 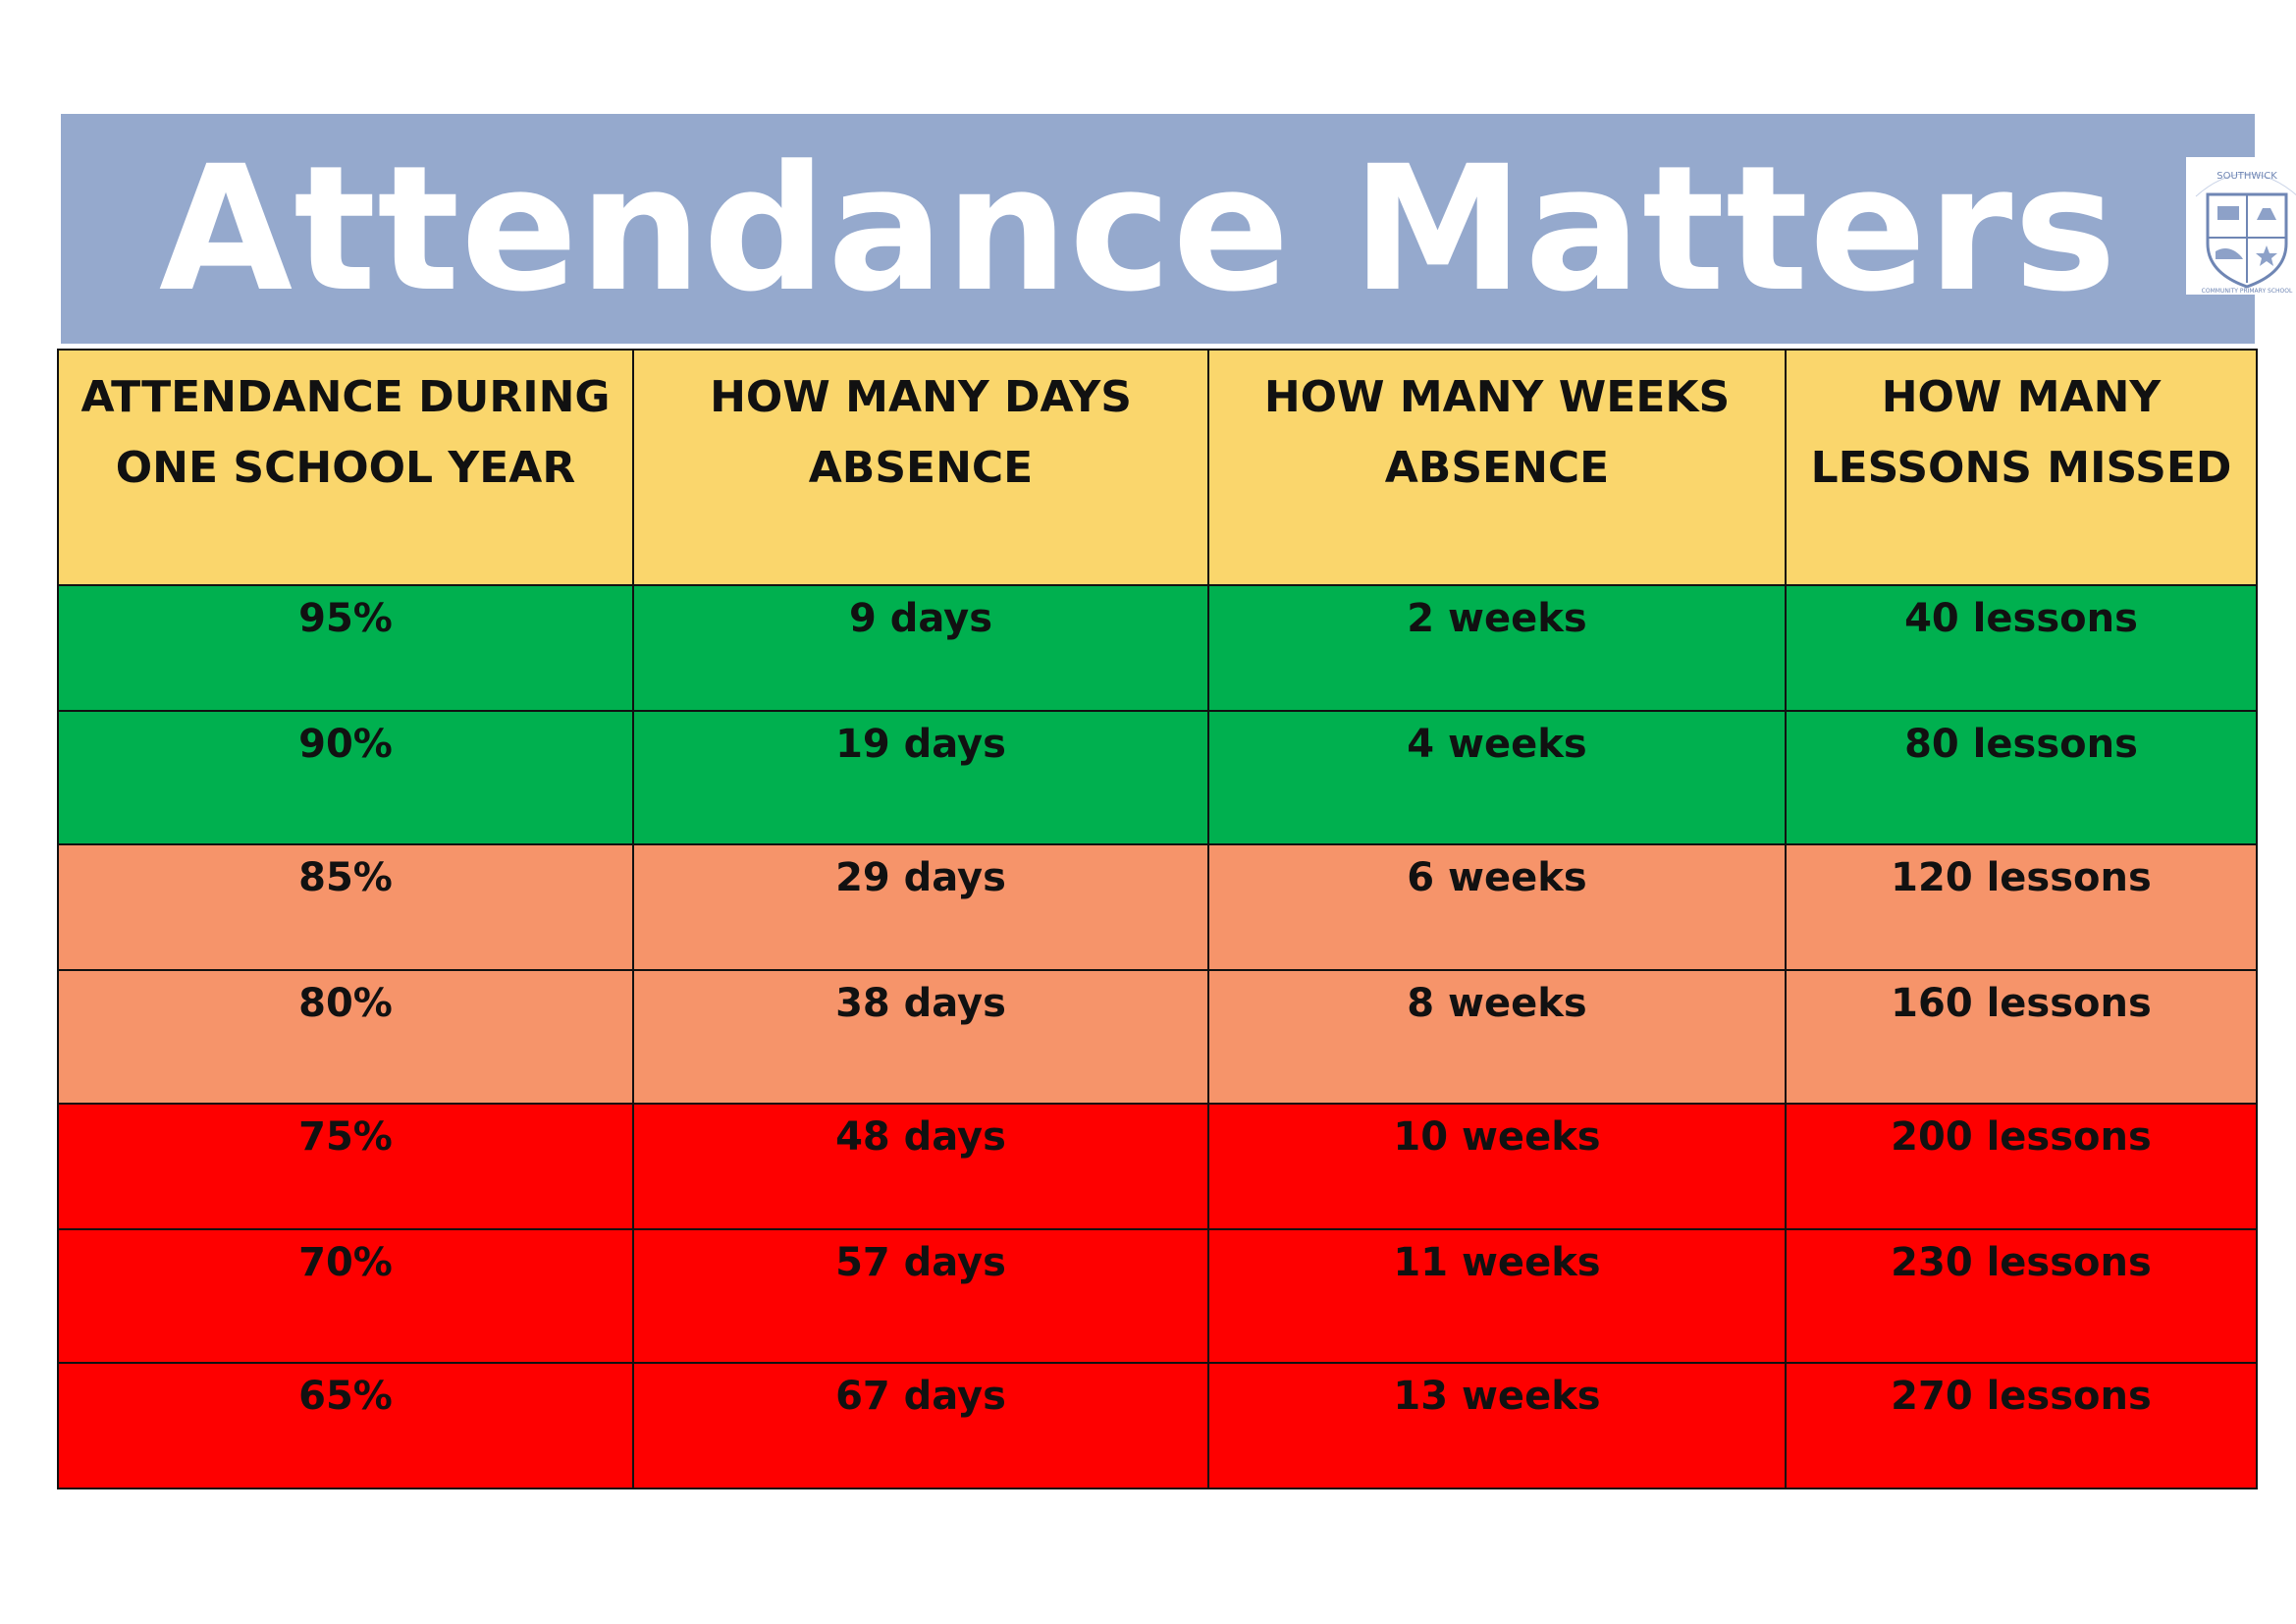 I want to click on weeks-cell: 2 weeks, so click(x=1497, y=648).